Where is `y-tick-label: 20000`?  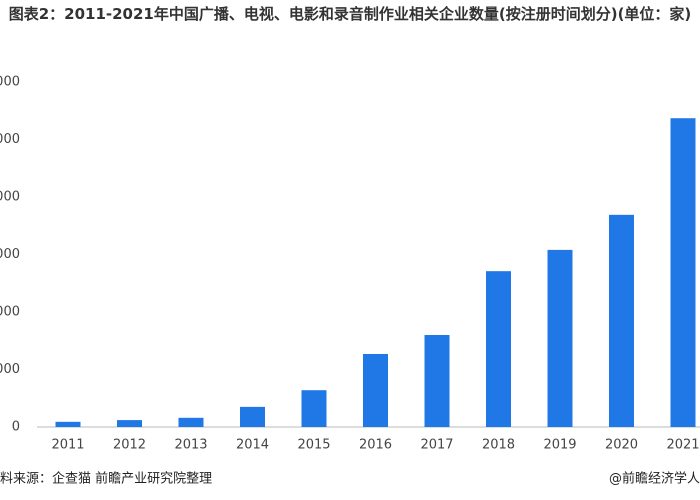
y-tick-label: 20000 is located at coordinates (10, 312).